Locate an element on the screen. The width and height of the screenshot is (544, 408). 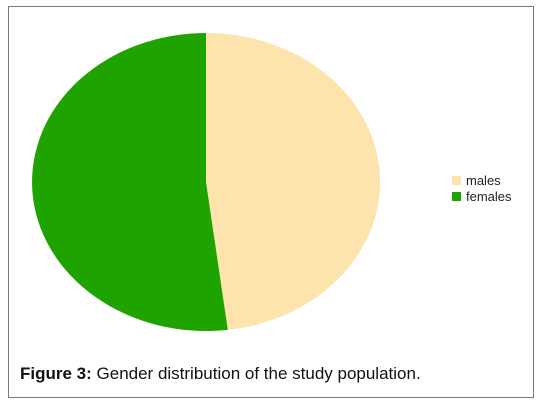
legend-item-males: males is located at coordinates (482, 180).